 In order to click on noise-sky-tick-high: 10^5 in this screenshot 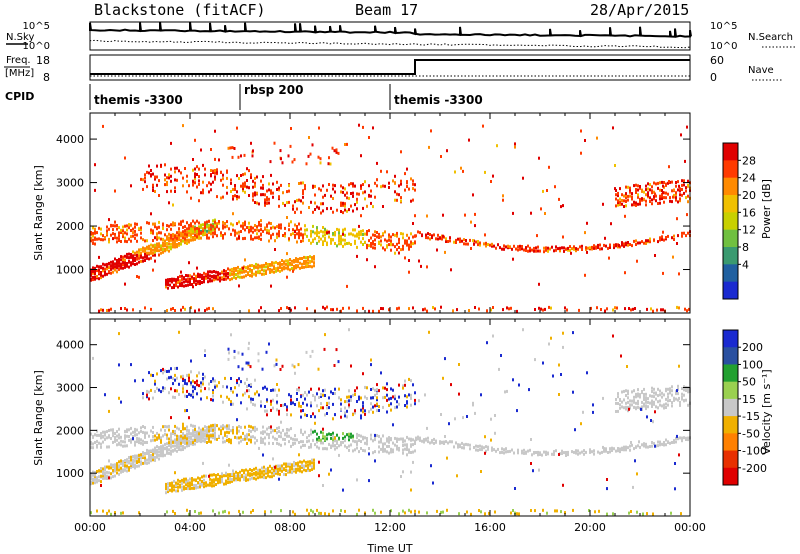, I will do `click(36, 26)`.